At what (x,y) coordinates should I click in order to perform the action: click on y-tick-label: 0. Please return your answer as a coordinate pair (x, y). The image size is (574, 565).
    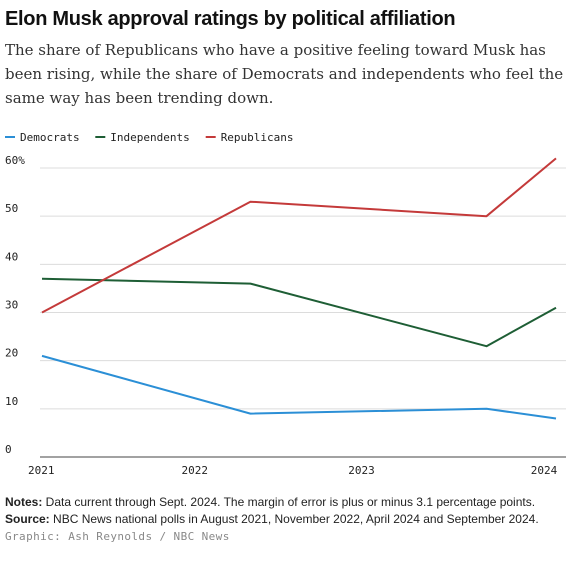
    Looking at the image, I should click on (8, 449).